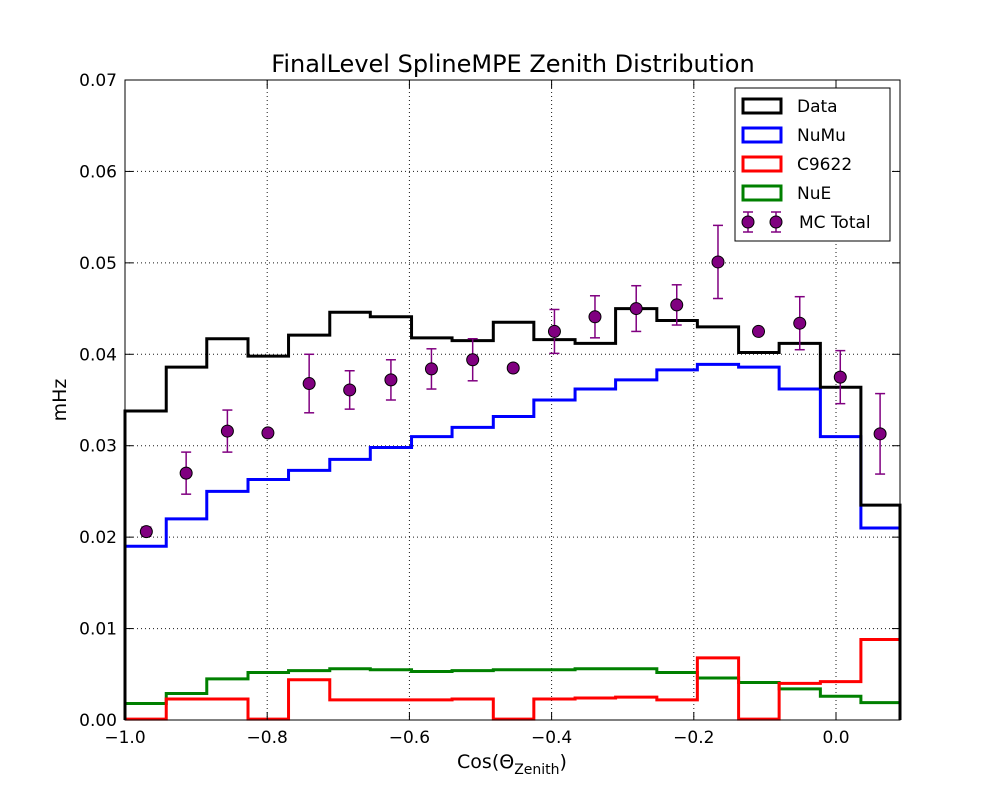  I want to click on legend-swatch-numu, so click(762, 135).